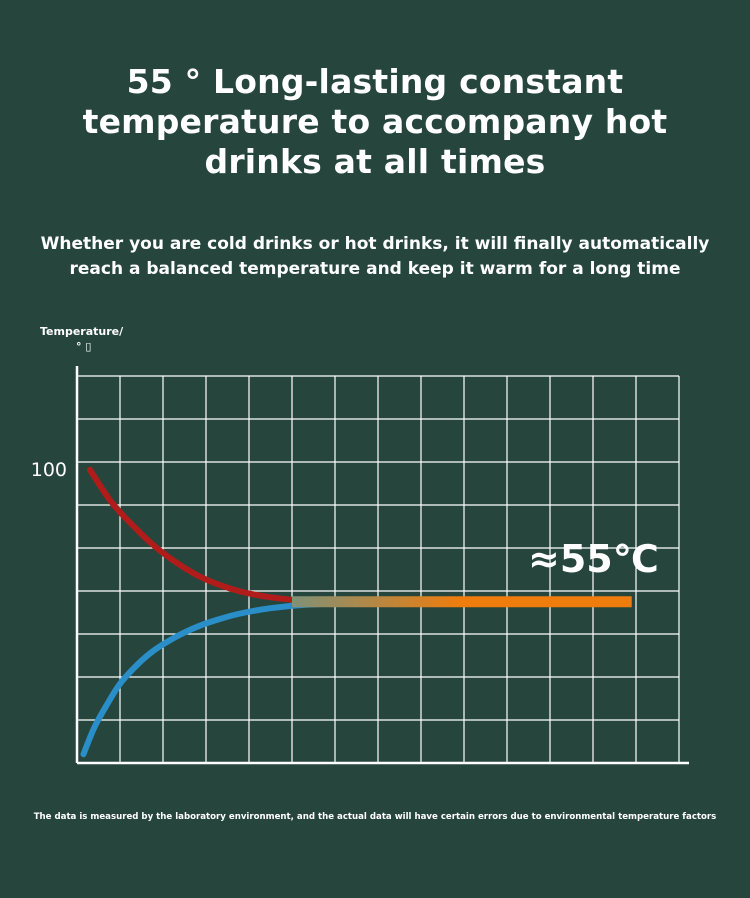 The image size is (750, 898). I want to click on y-tick-label-100: 100, so click(49, 470).